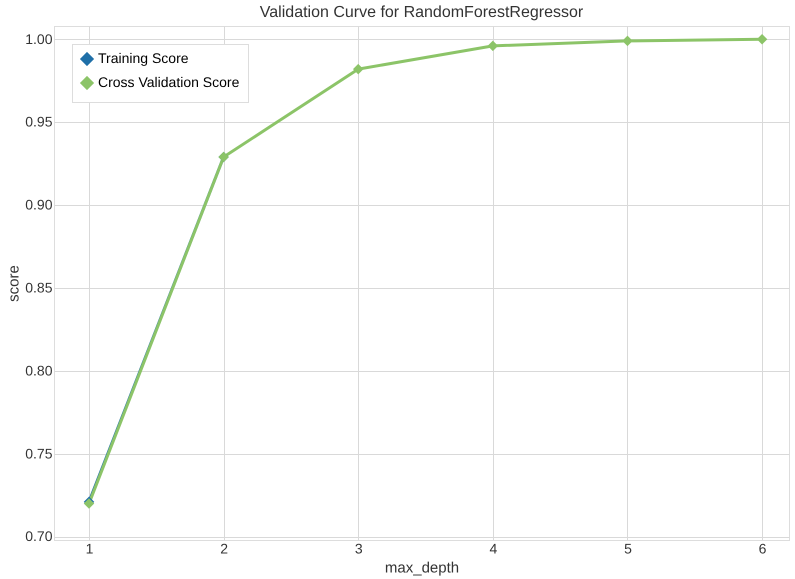 This screenshot has height=579, width=795. Describe the element at coordinates (493, 548) in the screenshot. I see `x-tick-label: 4` at that location.